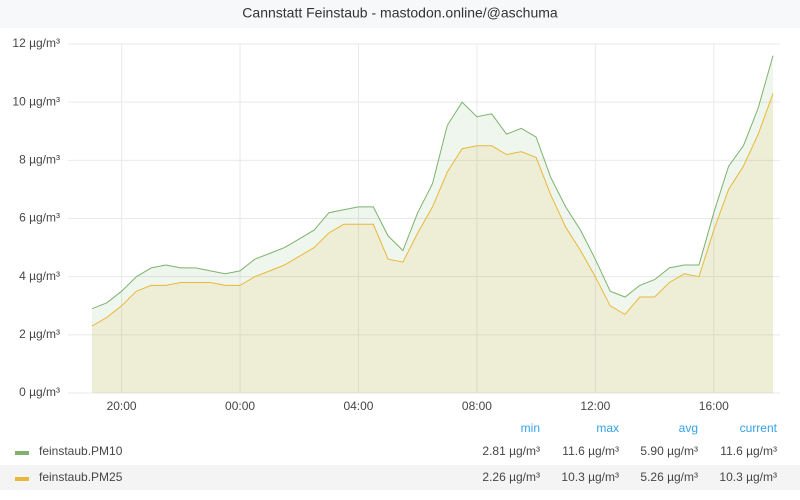 This screenshot has width=800, height=500. I want to click on y-tick-label: 8 µg/m³, so click(39, 160).